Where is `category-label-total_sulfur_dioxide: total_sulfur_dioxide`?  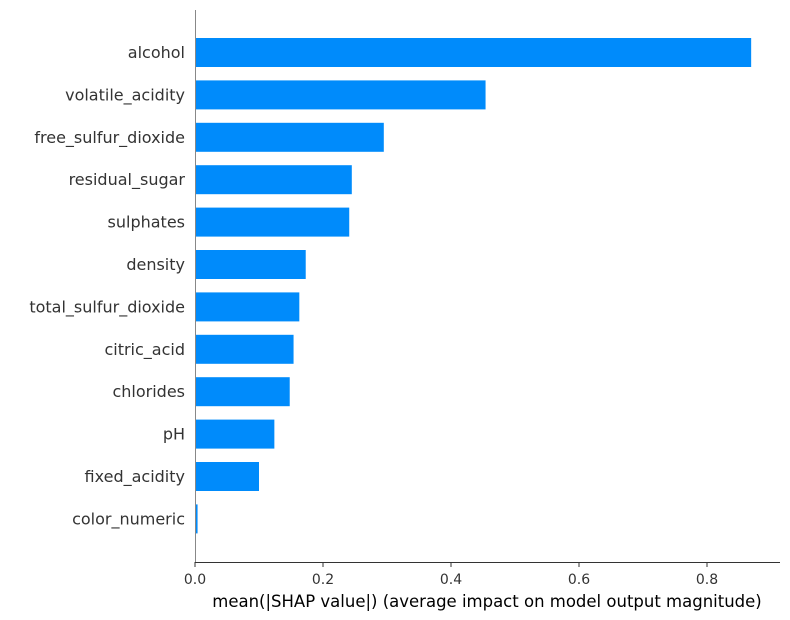 category-label-total_sulfur_dioxide: total_sulfur_dioxide is located at coordinates (107, 307).